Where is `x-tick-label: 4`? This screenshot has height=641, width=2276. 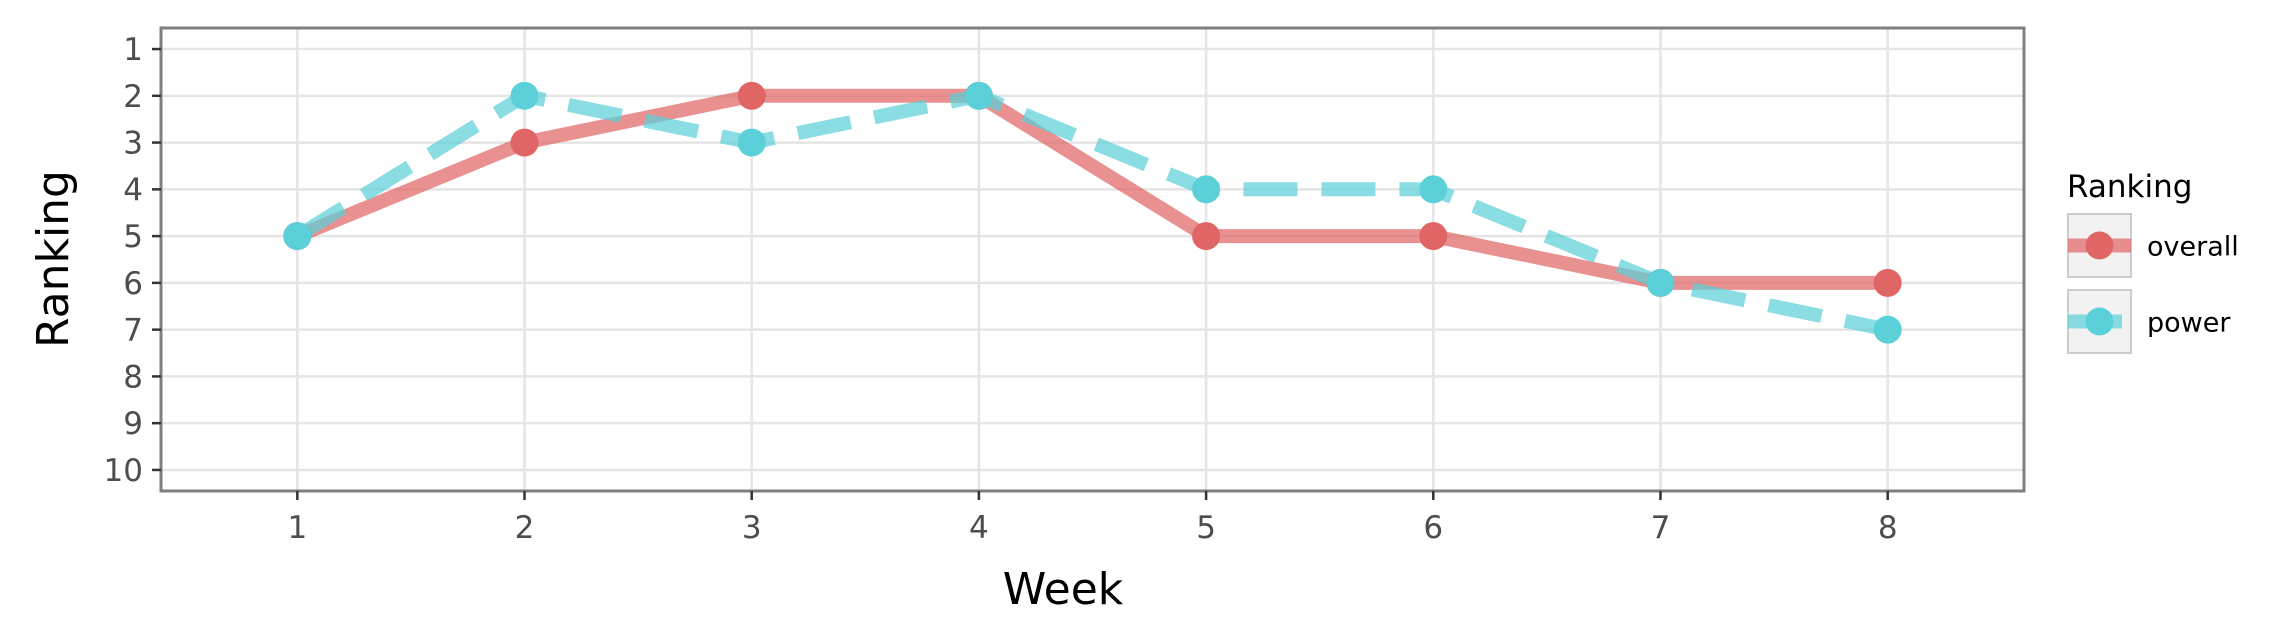 x-tick-label: 4 is located at coordinates (979, 528).